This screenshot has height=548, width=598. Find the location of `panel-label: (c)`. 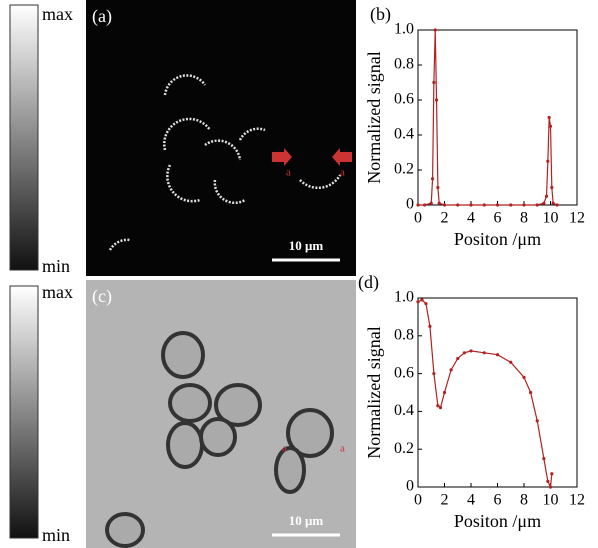

panel-label: (c) is located at coordinates (102, 296).